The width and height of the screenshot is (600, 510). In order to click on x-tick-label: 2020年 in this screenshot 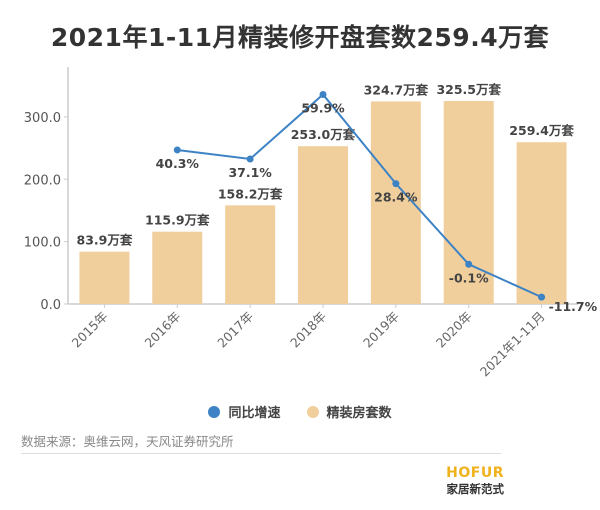, I will do `click(454, 330)`.